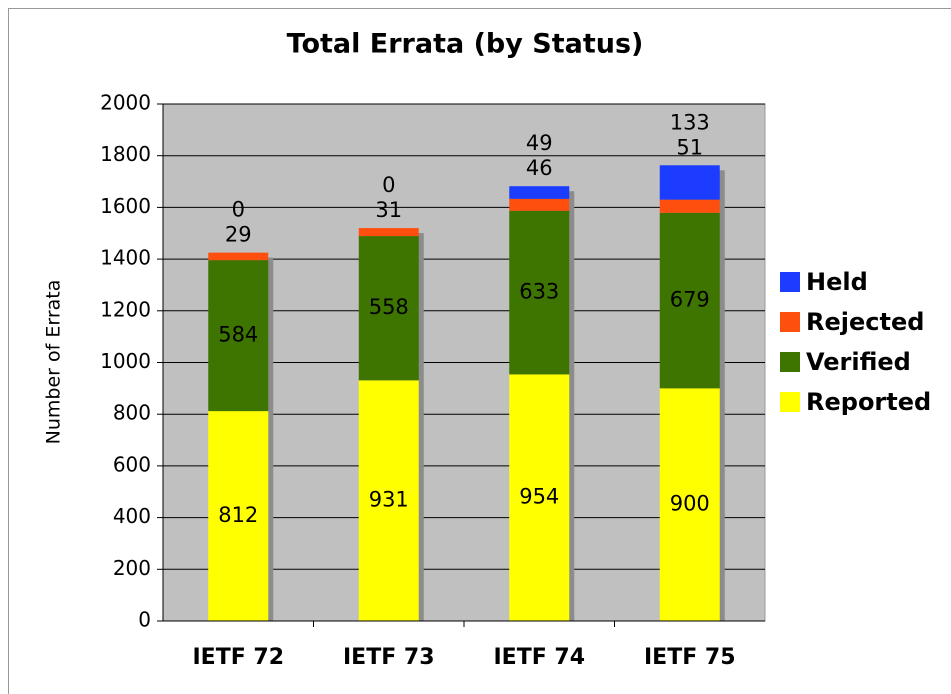  What do you see at coordinates (389, 657) in the screenshot?
I see `x-tick-label: IETF 73` at bounding box center [389, 657].